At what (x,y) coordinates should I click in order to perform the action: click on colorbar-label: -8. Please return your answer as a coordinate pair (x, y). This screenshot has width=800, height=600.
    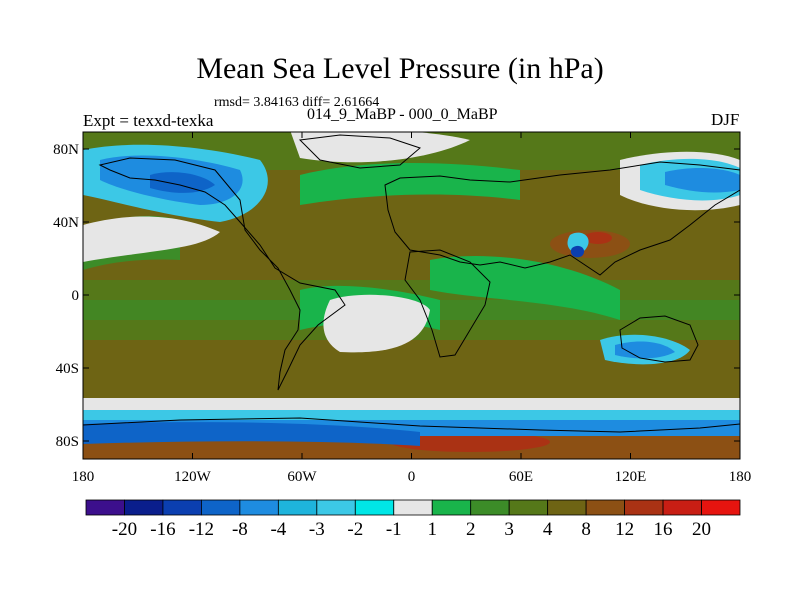
    Looking at the image, I should click on (240, 529).